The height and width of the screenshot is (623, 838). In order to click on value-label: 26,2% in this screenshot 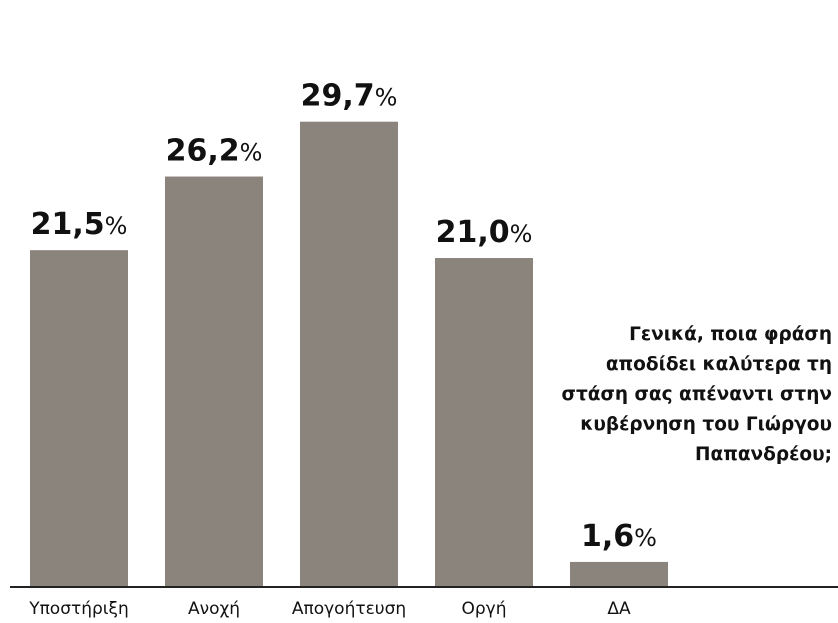, I will do `click(214, 151)`.